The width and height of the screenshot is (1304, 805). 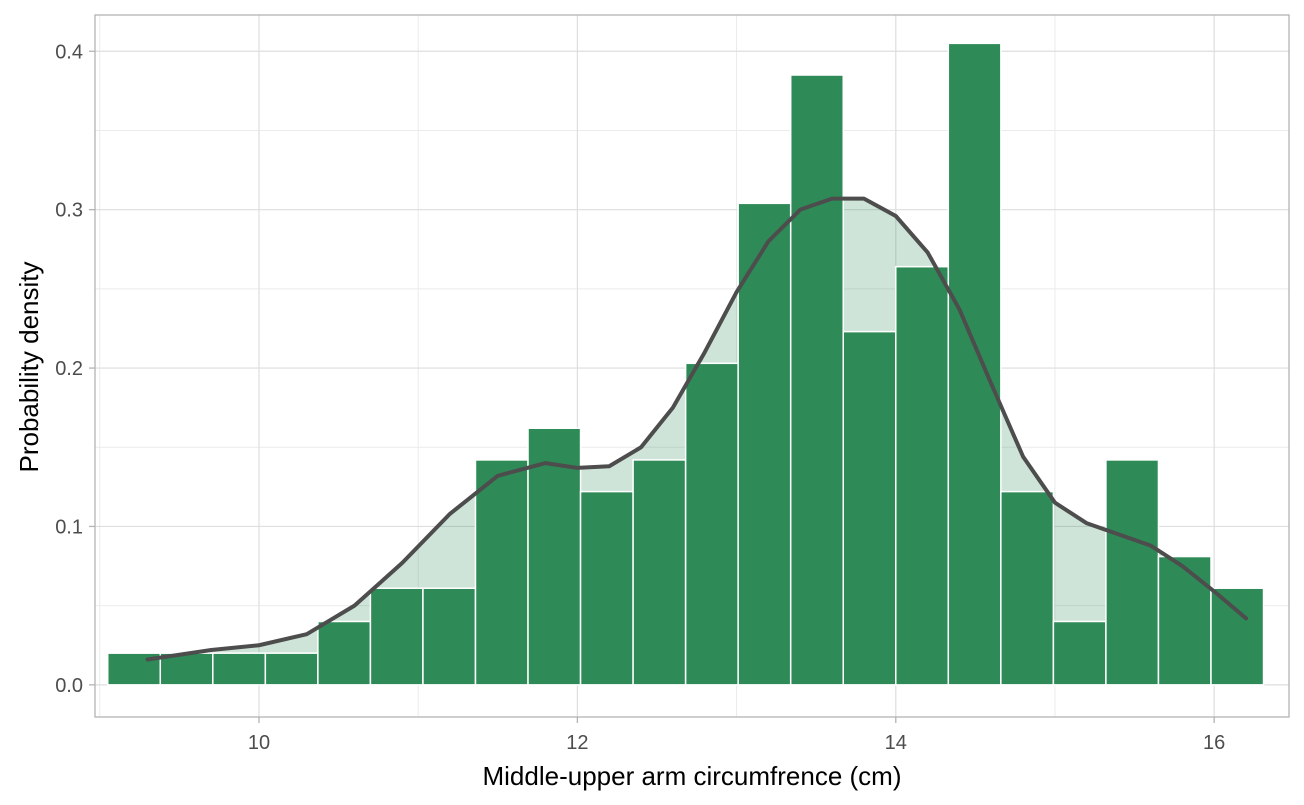 What do you see at coordinates (29, 367) in the screenshot?
I see `y-axis-title: Probability density` at bounding box center [29, 367].